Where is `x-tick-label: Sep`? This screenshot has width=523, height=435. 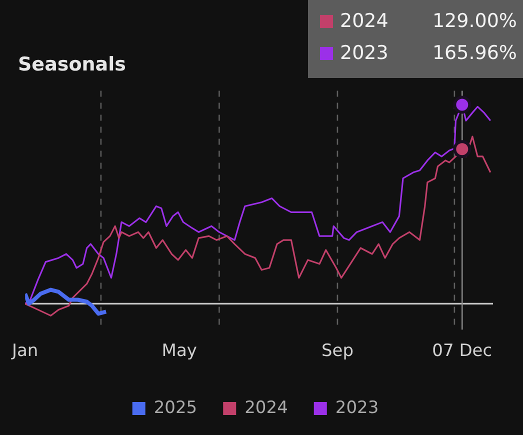
x-tick-label: Sep is located at coordinates (337, 351).